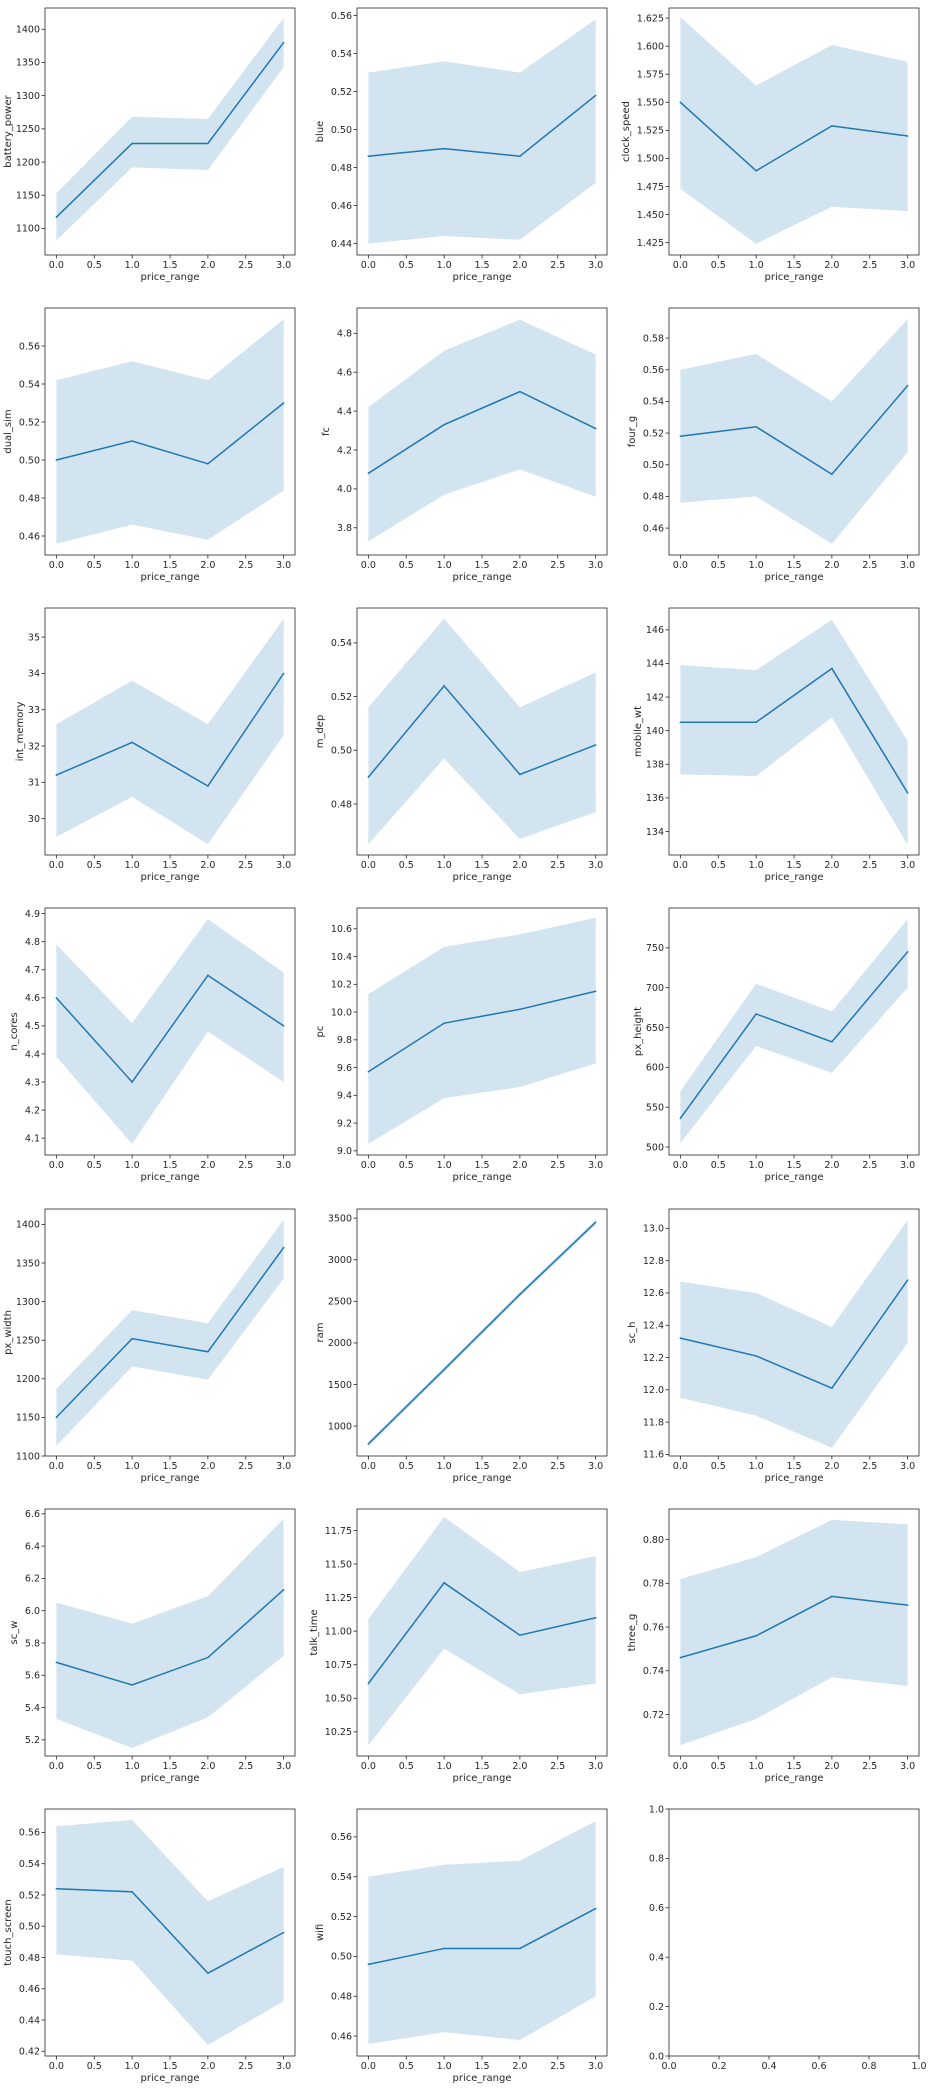 Image resolution: width=933 pixels, height=2098 pixels. Describe the element at coordinates (655, 1028) in the screenshot. I see `y-tick-label: 650` at that location.